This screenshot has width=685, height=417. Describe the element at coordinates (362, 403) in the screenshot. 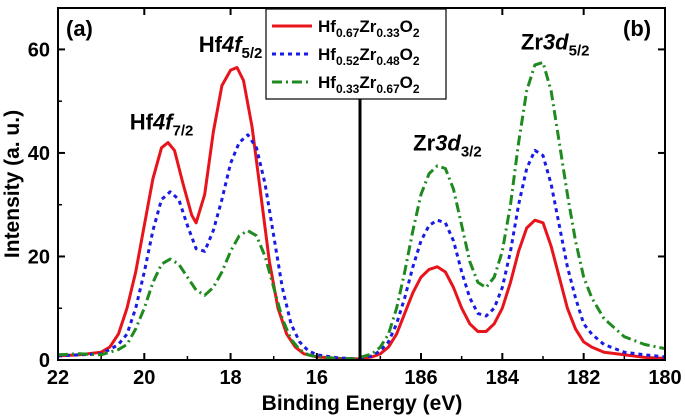

I see `x-axis-title: Binding Energy (eV)` at that location.